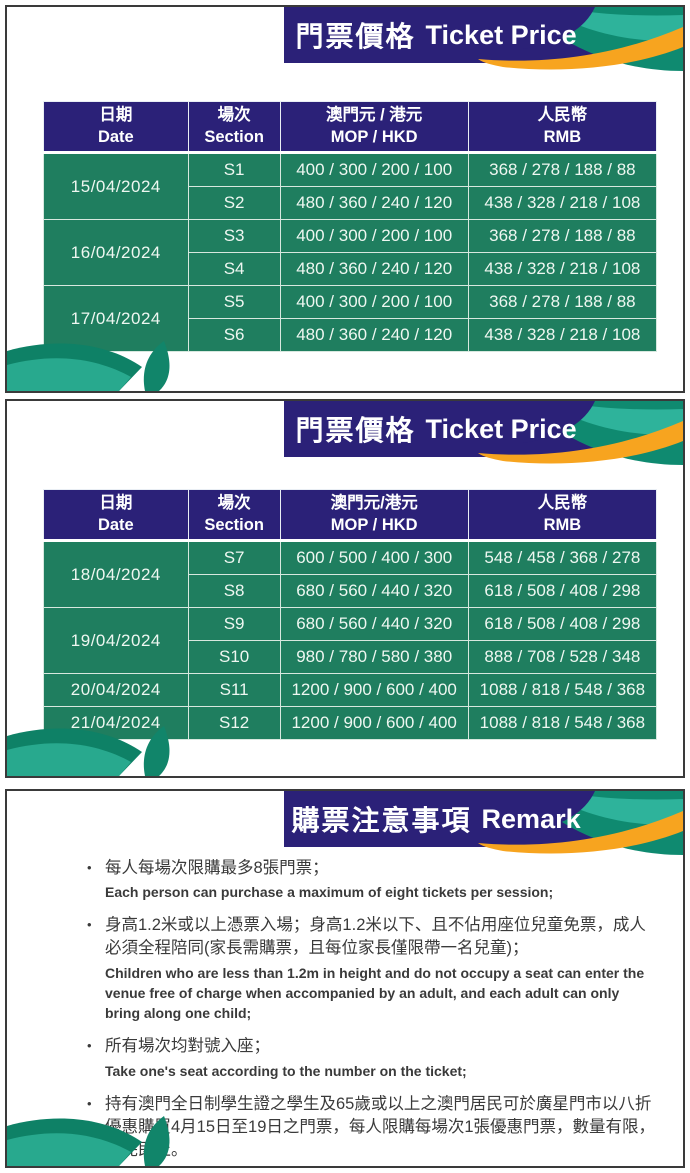 This screenshot has height=1173, width=690. I want to click on column-header: 澳門元 / 港元 MOP / HKD, so click(374, 127).